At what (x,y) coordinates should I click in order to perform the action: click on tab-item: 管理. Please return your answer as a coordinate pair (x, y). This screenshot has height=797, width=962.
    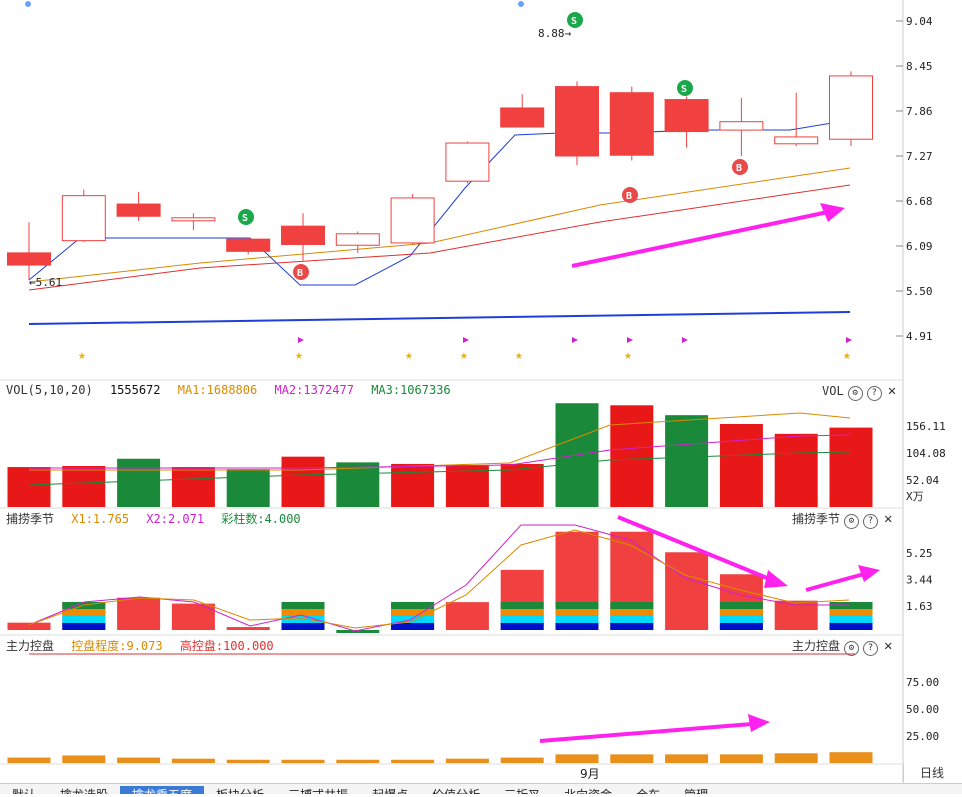
    Looking at the image, I should click on (696, 790).